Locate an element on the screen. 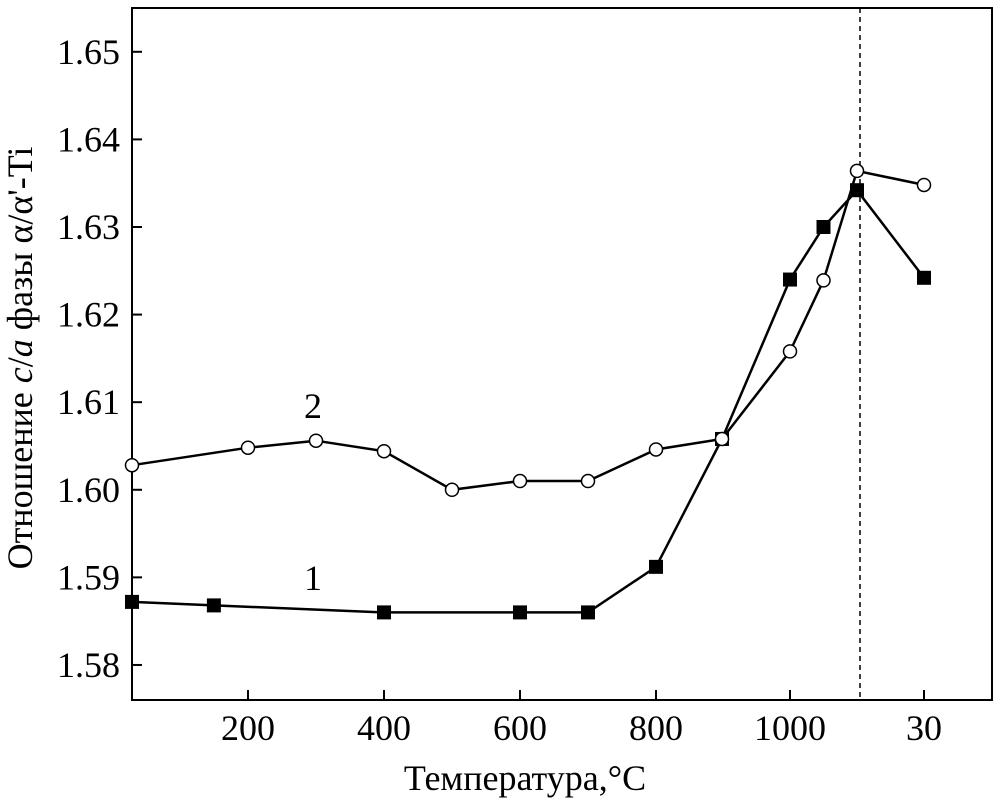 The width and height of the screenshot is (1004, 802). y-axis-title-slash: / is located at coordinates (20, 362).